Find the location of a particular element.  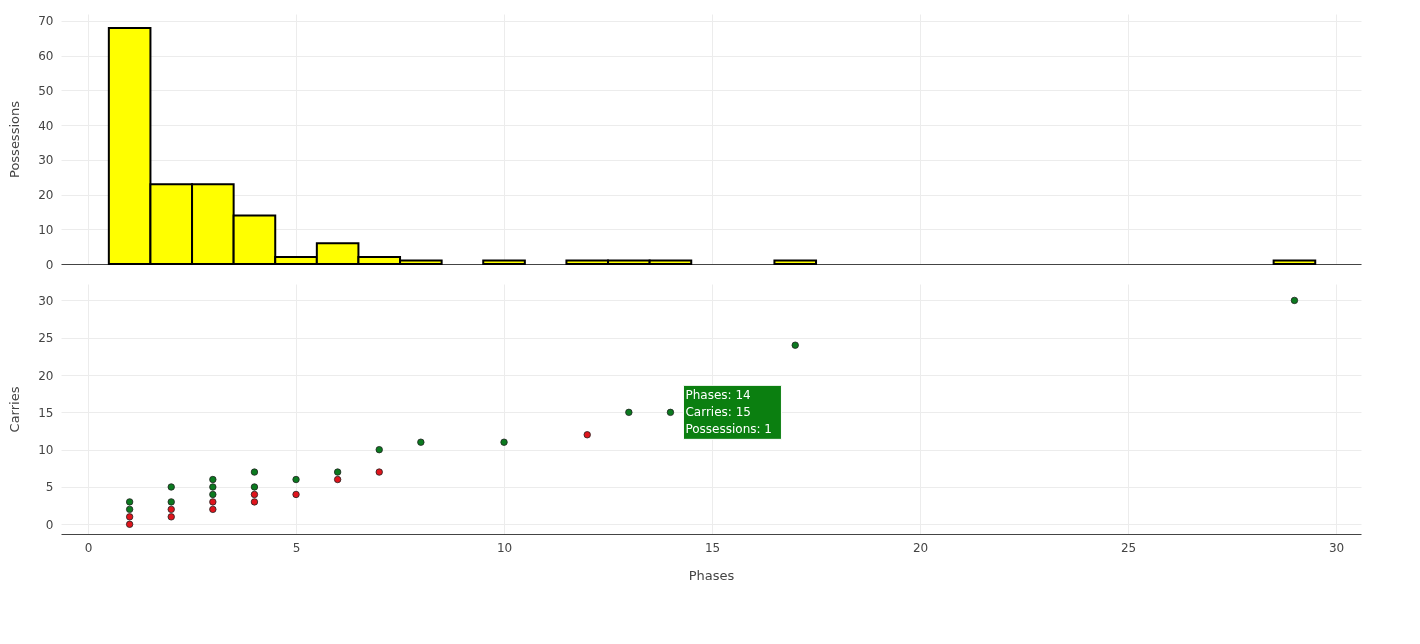

y-tick-label: 40 is located at coordinates (46, 125).